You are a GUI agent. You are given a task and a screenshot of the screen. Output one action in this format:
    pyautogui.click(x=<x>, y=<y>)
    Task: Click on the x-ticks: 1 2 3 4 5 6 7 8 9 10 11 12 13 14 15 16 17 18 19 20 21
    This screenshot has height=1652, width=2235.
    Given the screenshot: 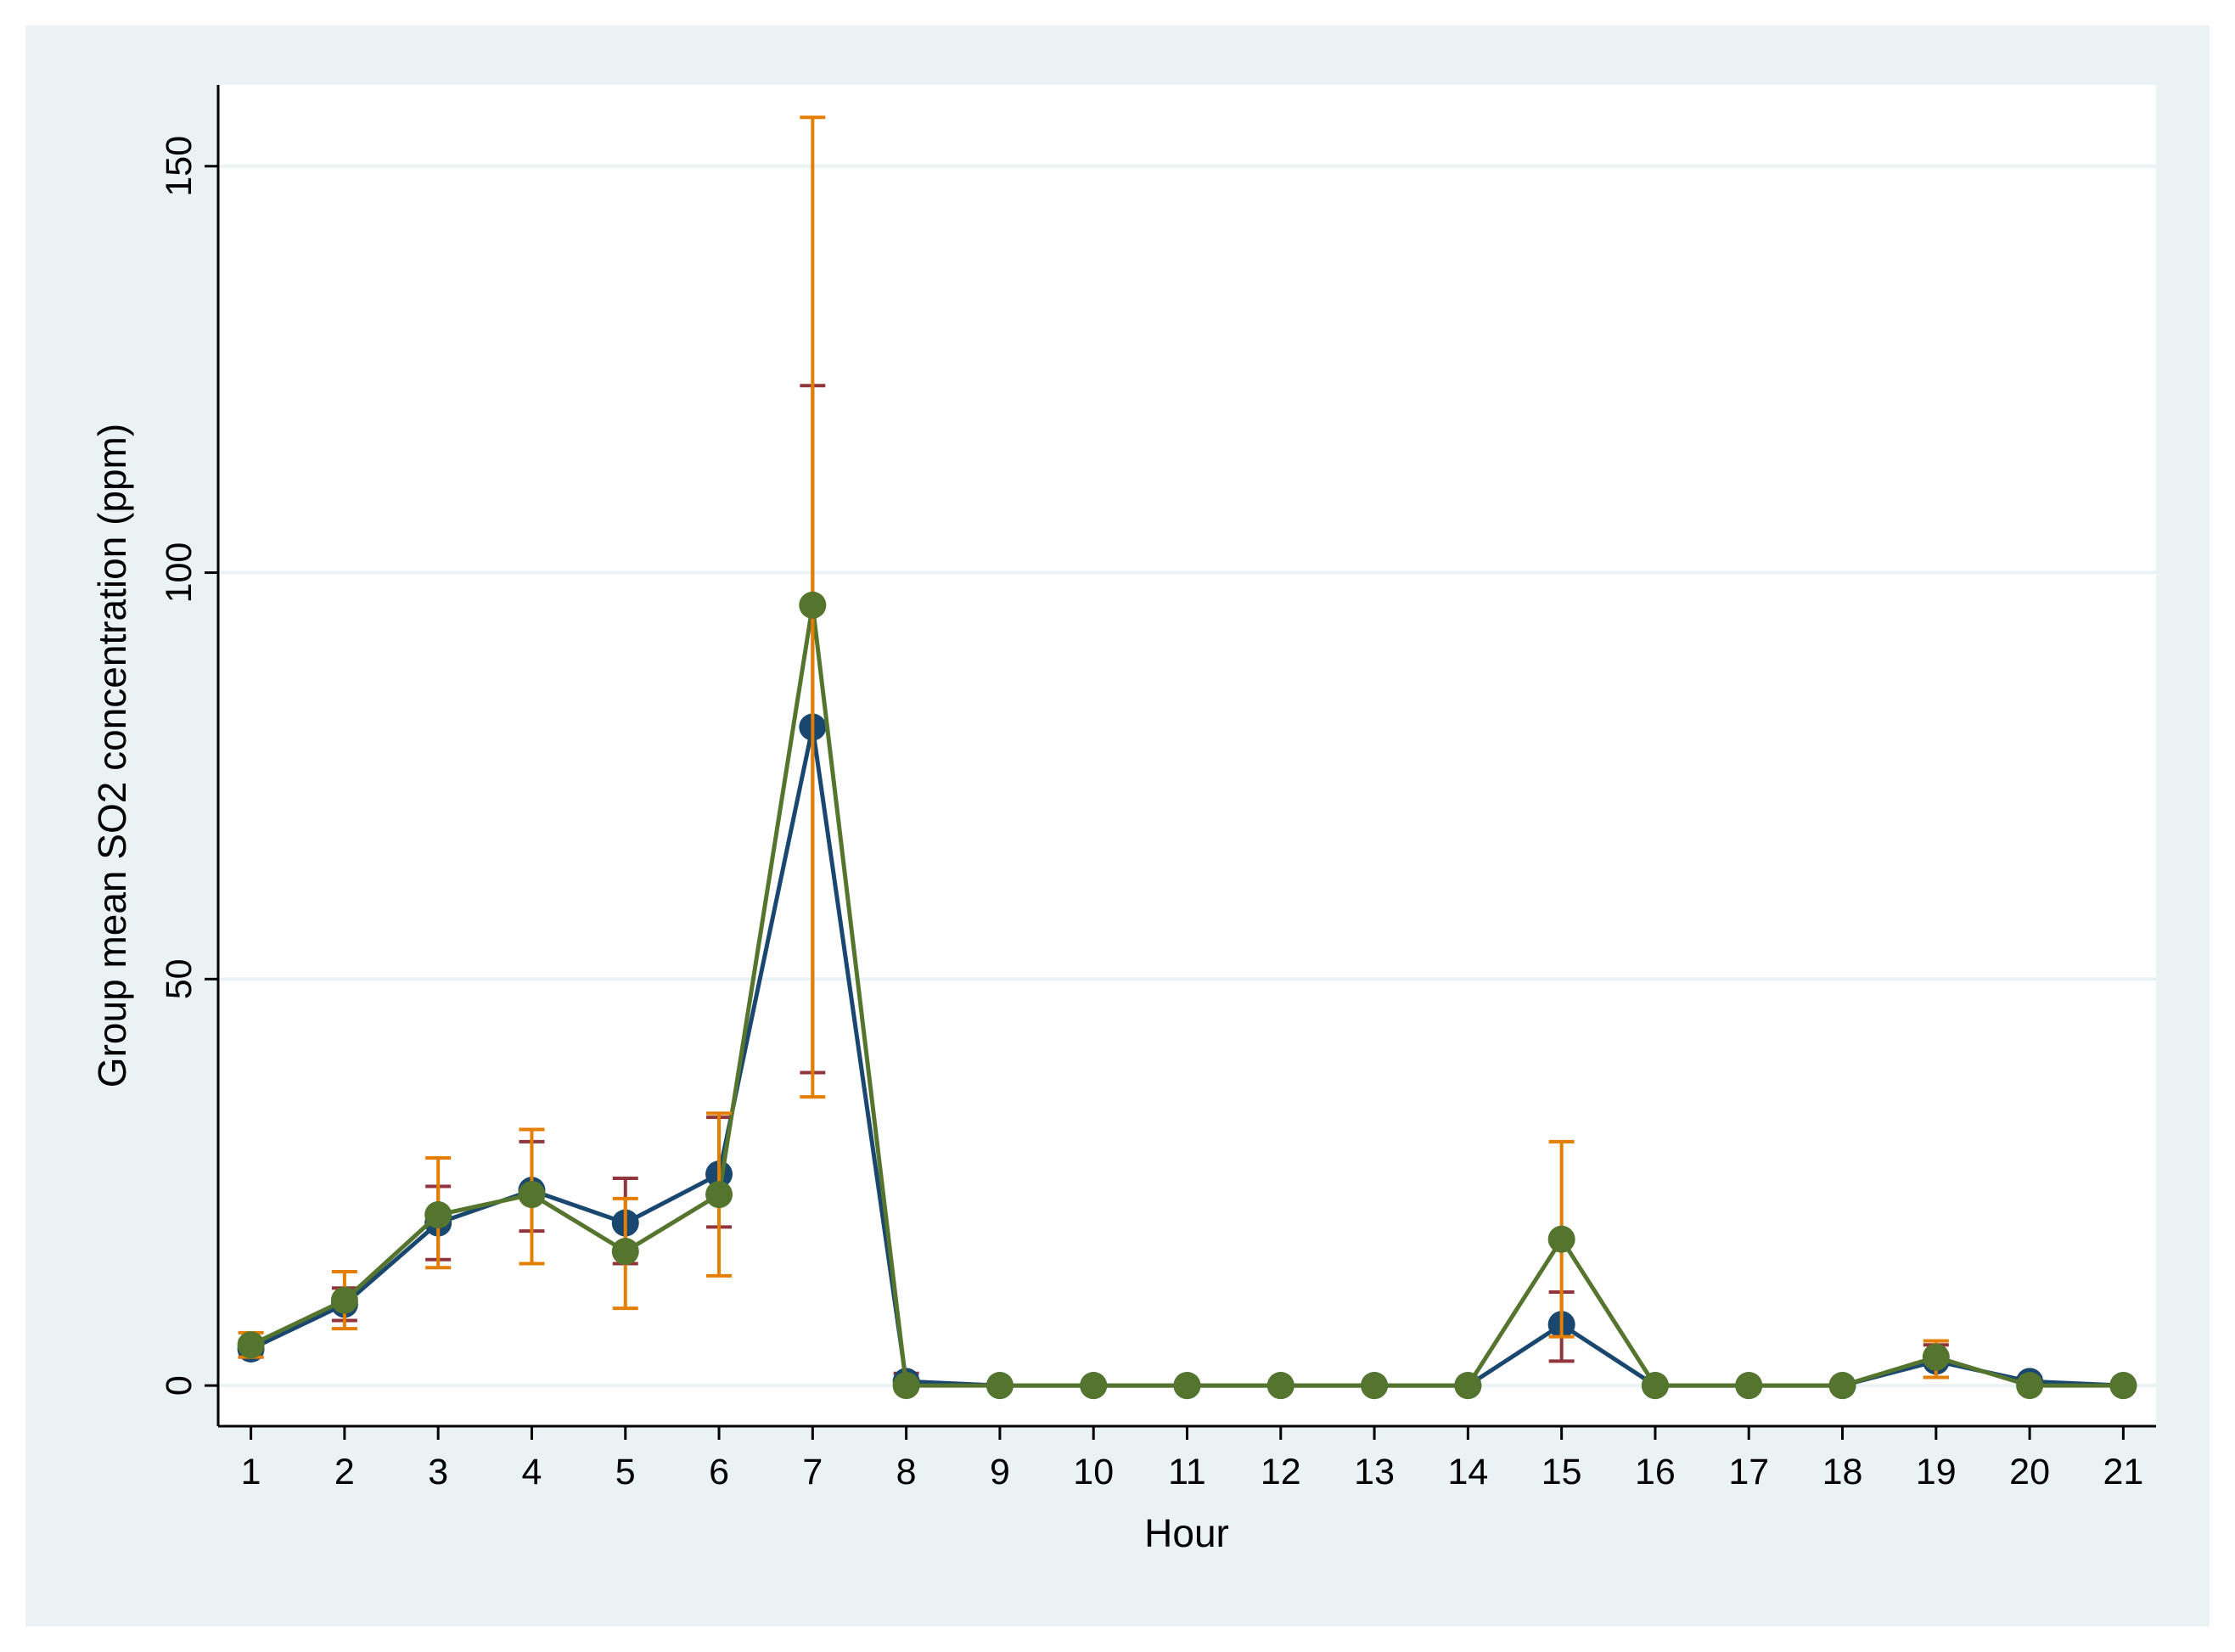 What is the action you would take?
    pyautogui.click(x=1192, y=1459)
    